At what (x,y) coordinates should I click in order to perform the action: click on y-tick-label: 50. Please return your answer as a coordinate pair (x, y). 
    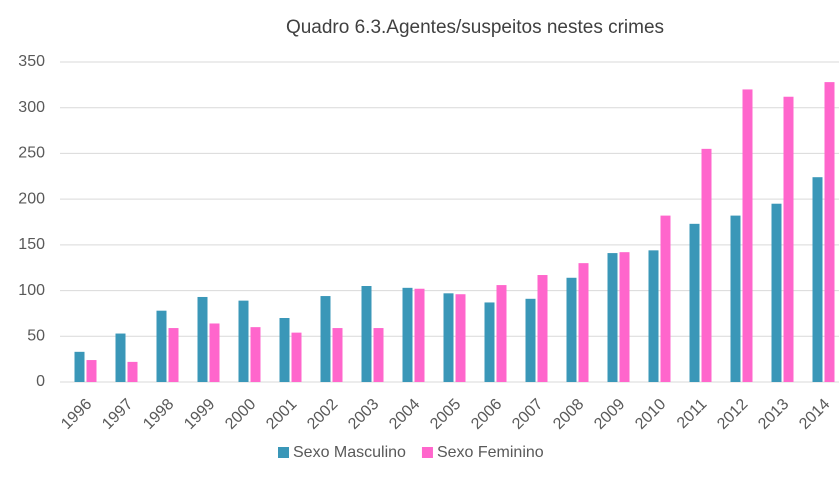
    Looking at the image, I should click on (36, 336).